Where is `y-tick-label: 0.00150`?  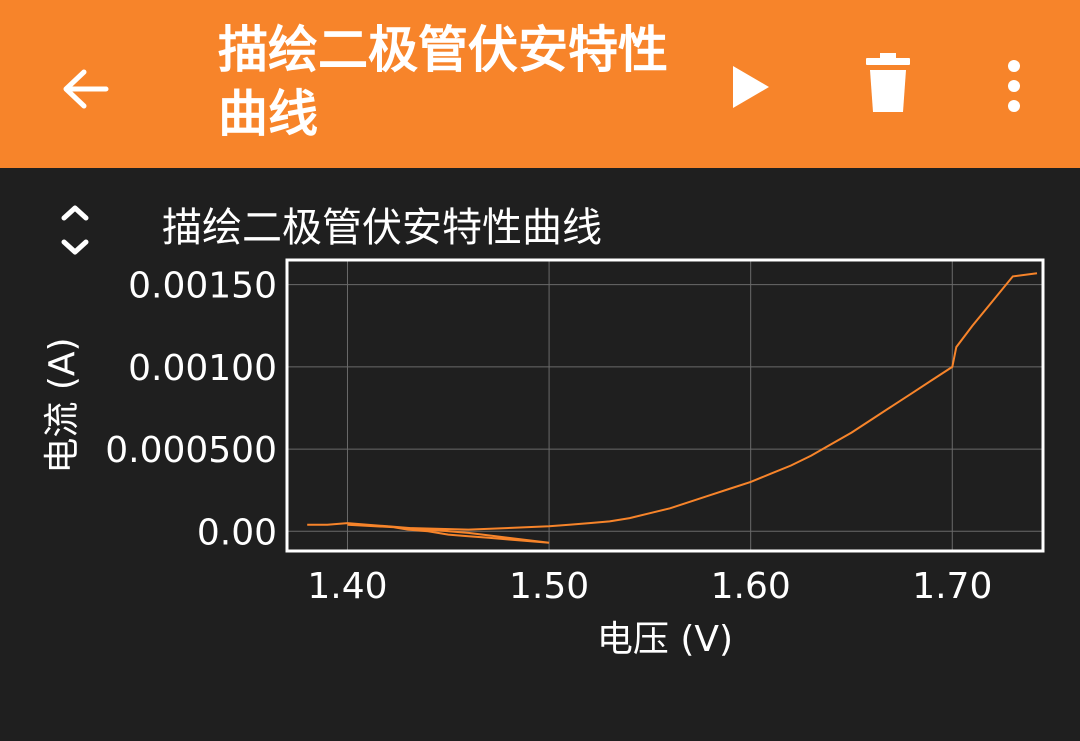 y-tick-label: 0.00150 is located at coordinates (202, 286).